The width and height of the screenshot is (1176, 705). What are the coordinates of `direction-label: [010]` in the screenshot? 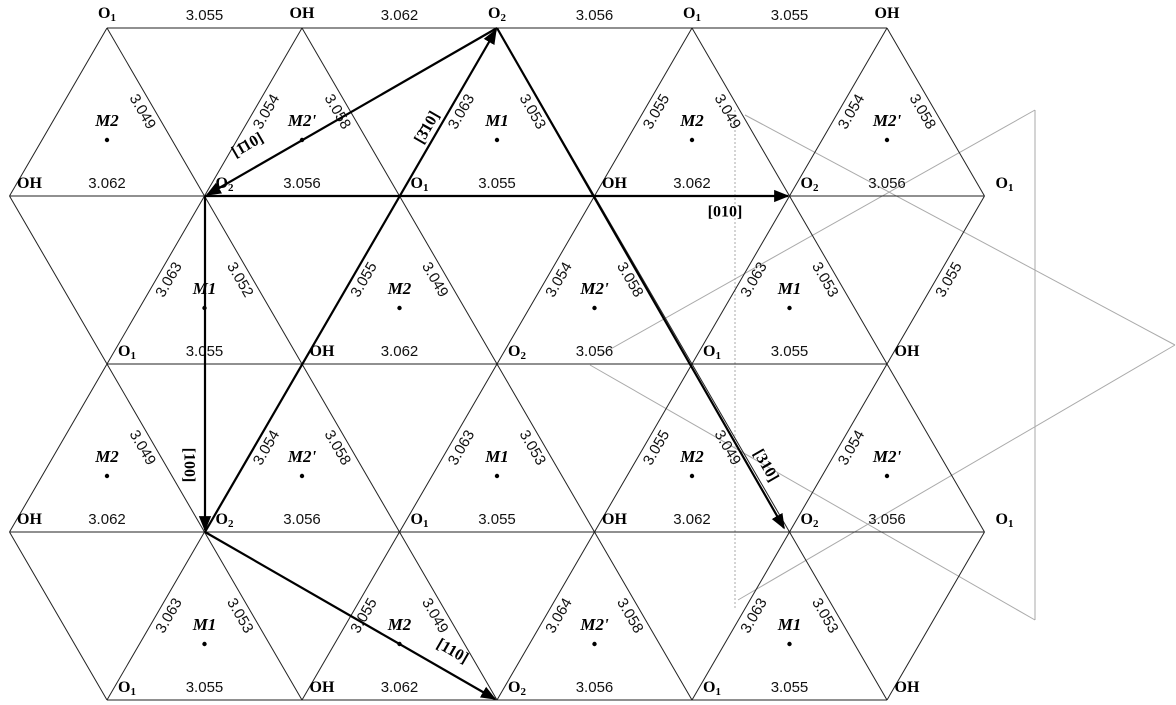 It's located at (725, 212).